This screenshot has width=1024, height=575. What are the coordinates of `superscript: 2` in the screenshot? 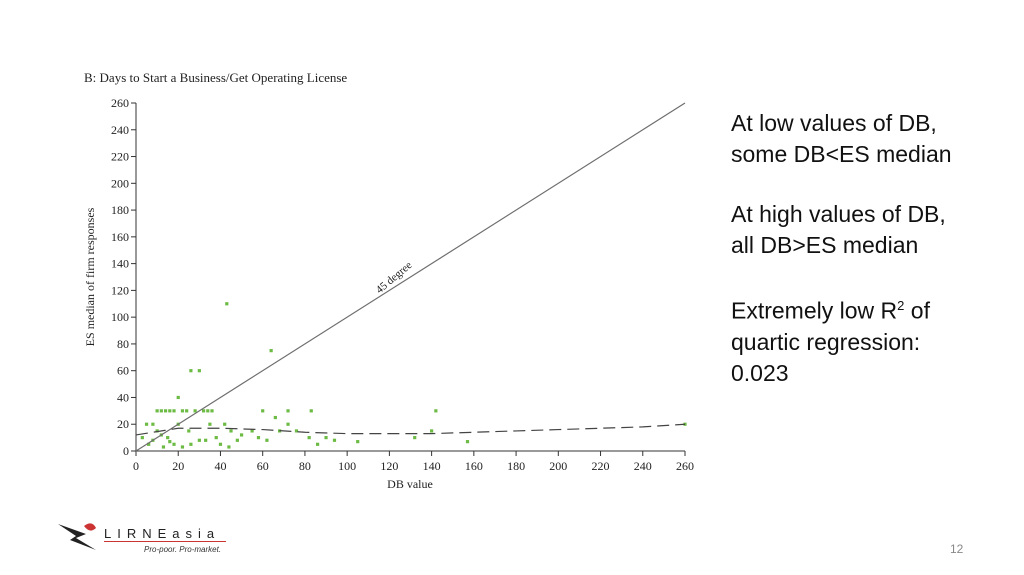 It's located at (901, 305).